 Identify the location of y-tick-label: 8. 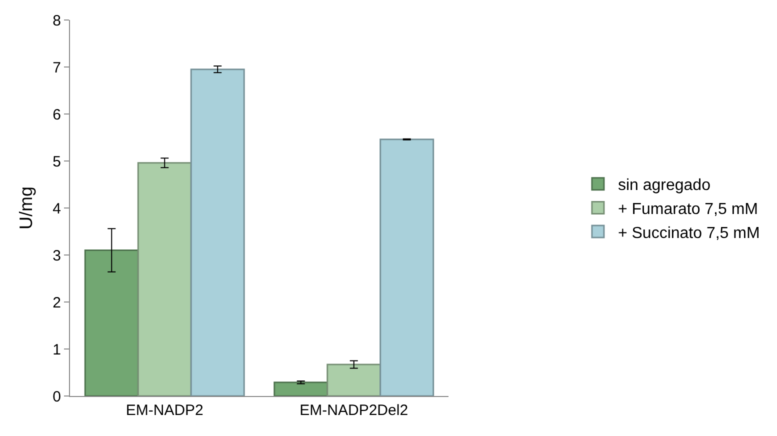
(56, 21).